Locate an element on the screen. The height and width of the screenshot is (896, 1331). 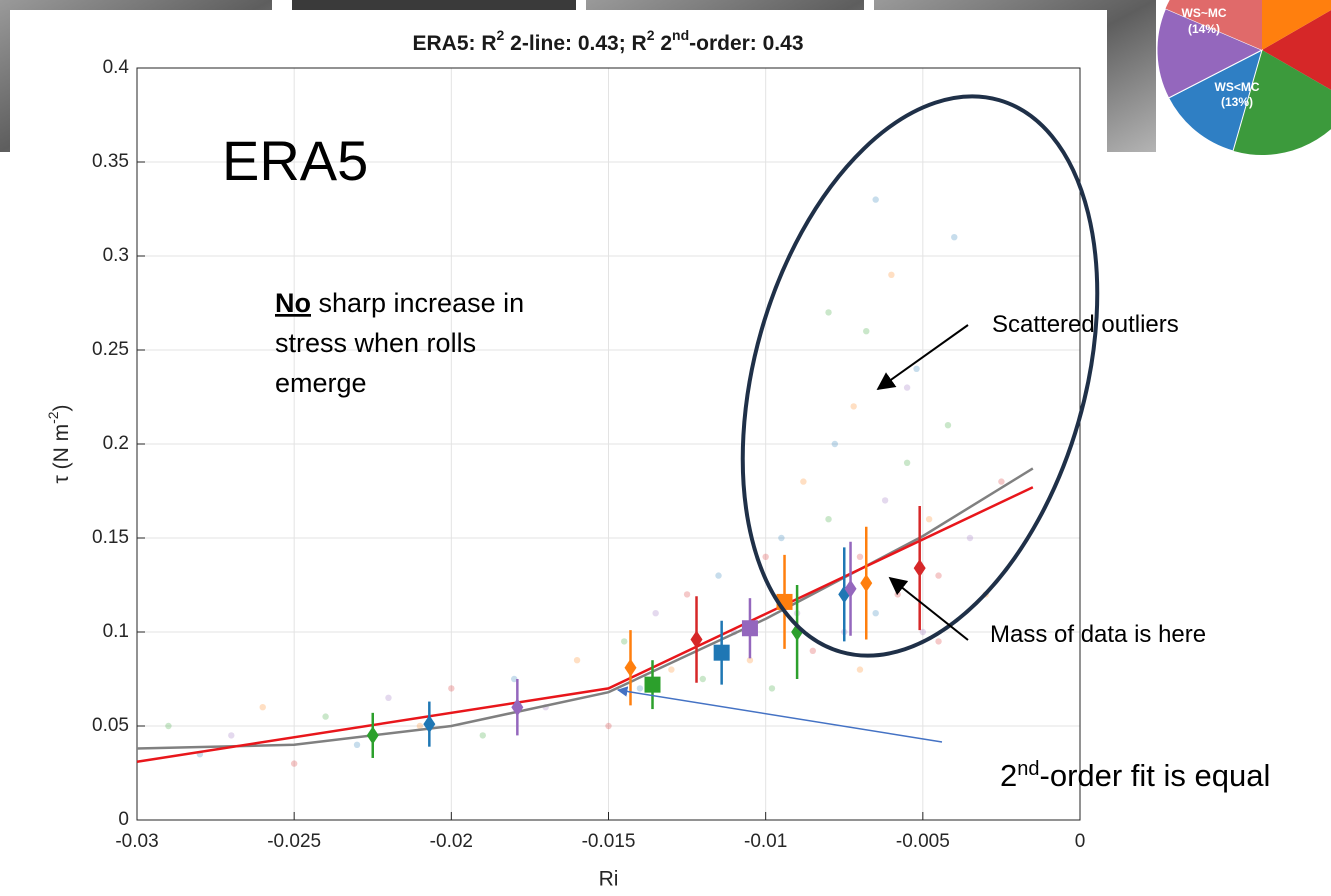
note: No sharp increase in is located at coordinates (399, 303).